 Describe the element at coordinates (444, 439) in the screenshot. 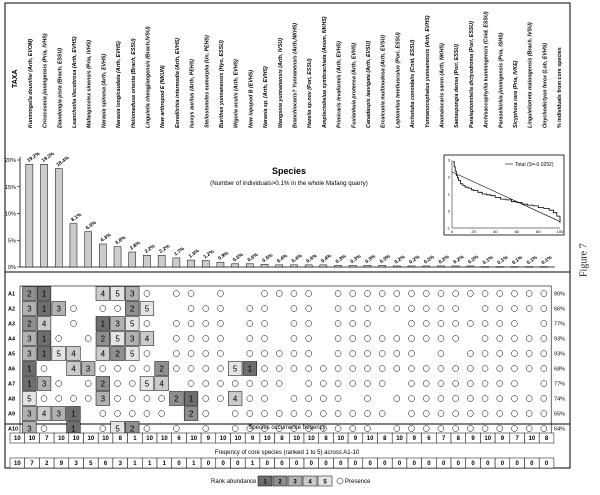

I see `count-value: 7` at that location.